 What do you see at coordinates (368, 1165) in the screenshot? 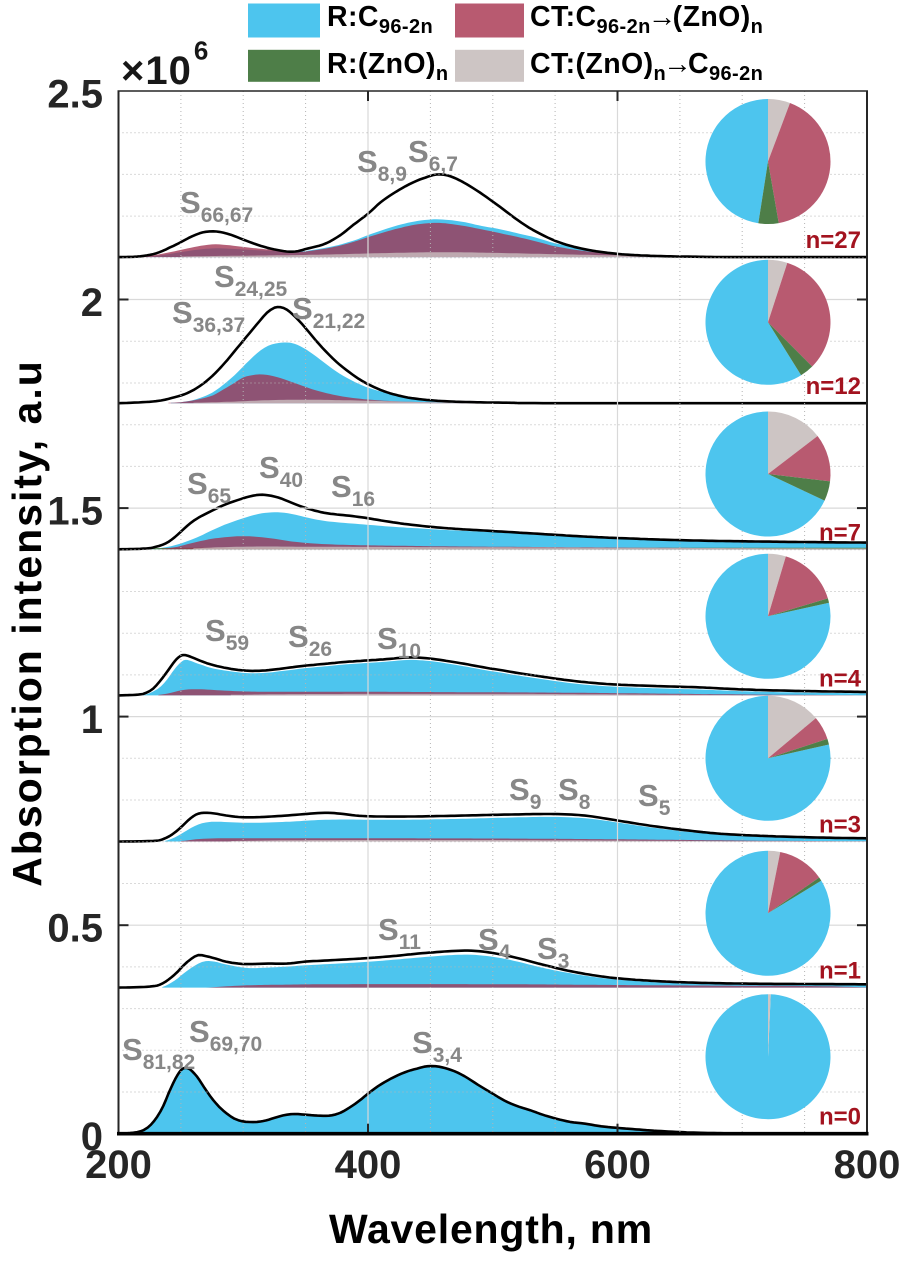
I see `svg-text: 400` at bounding box center [368, 1165].